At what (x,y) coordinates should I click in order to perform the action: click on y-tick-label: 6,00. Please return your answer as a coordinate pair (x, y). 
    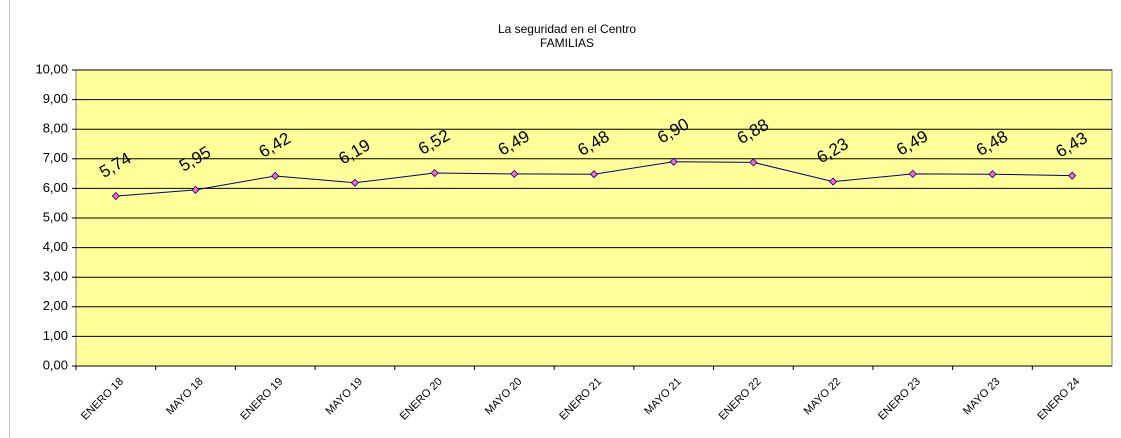
    Looking at the image, I should click on (55, 187).